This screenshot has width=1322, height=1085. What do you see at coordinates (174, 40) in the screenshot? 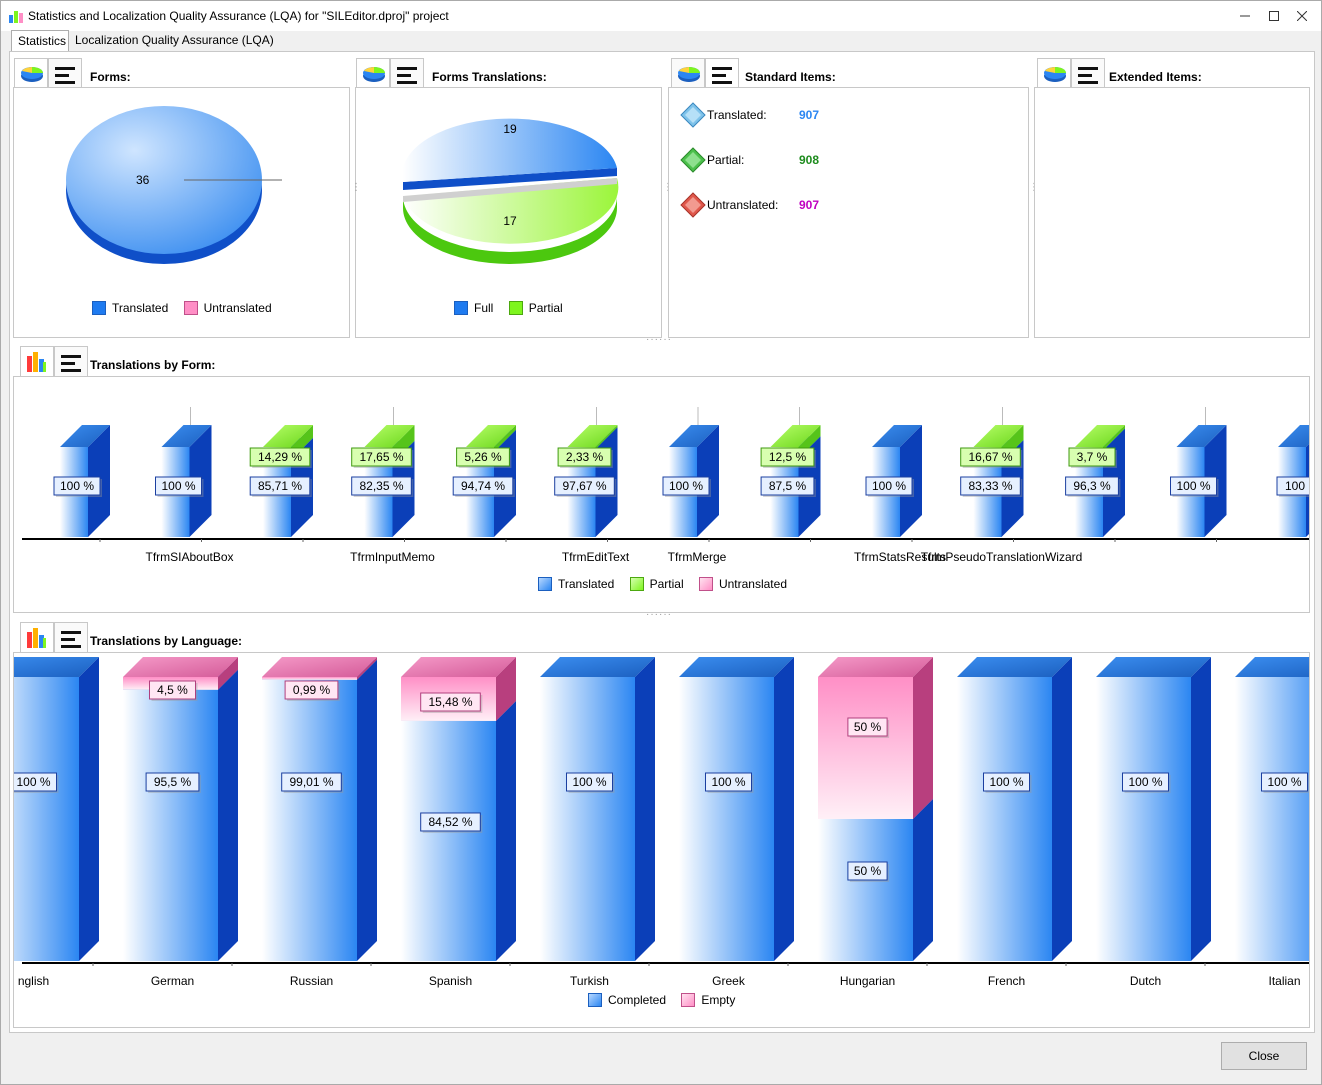
I see `tab-lqa: Localization Quality Assurance (LQA)` at bounding box center [174, 40].